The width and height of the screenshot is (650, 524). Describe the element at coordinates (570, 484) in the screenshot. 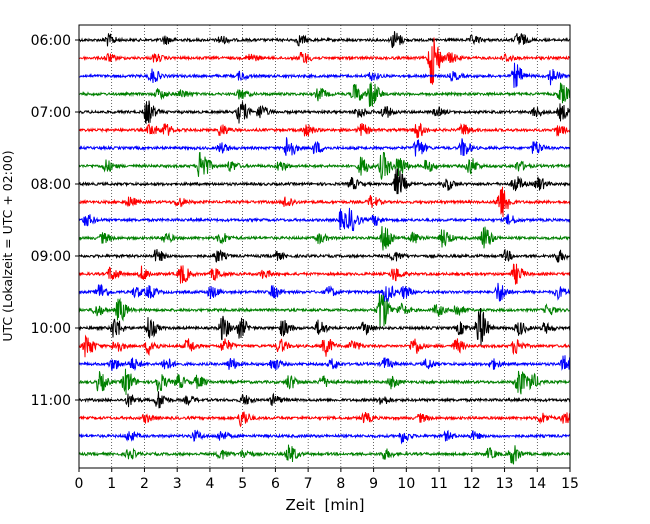

I see `x-tick-label: 15` at that location.